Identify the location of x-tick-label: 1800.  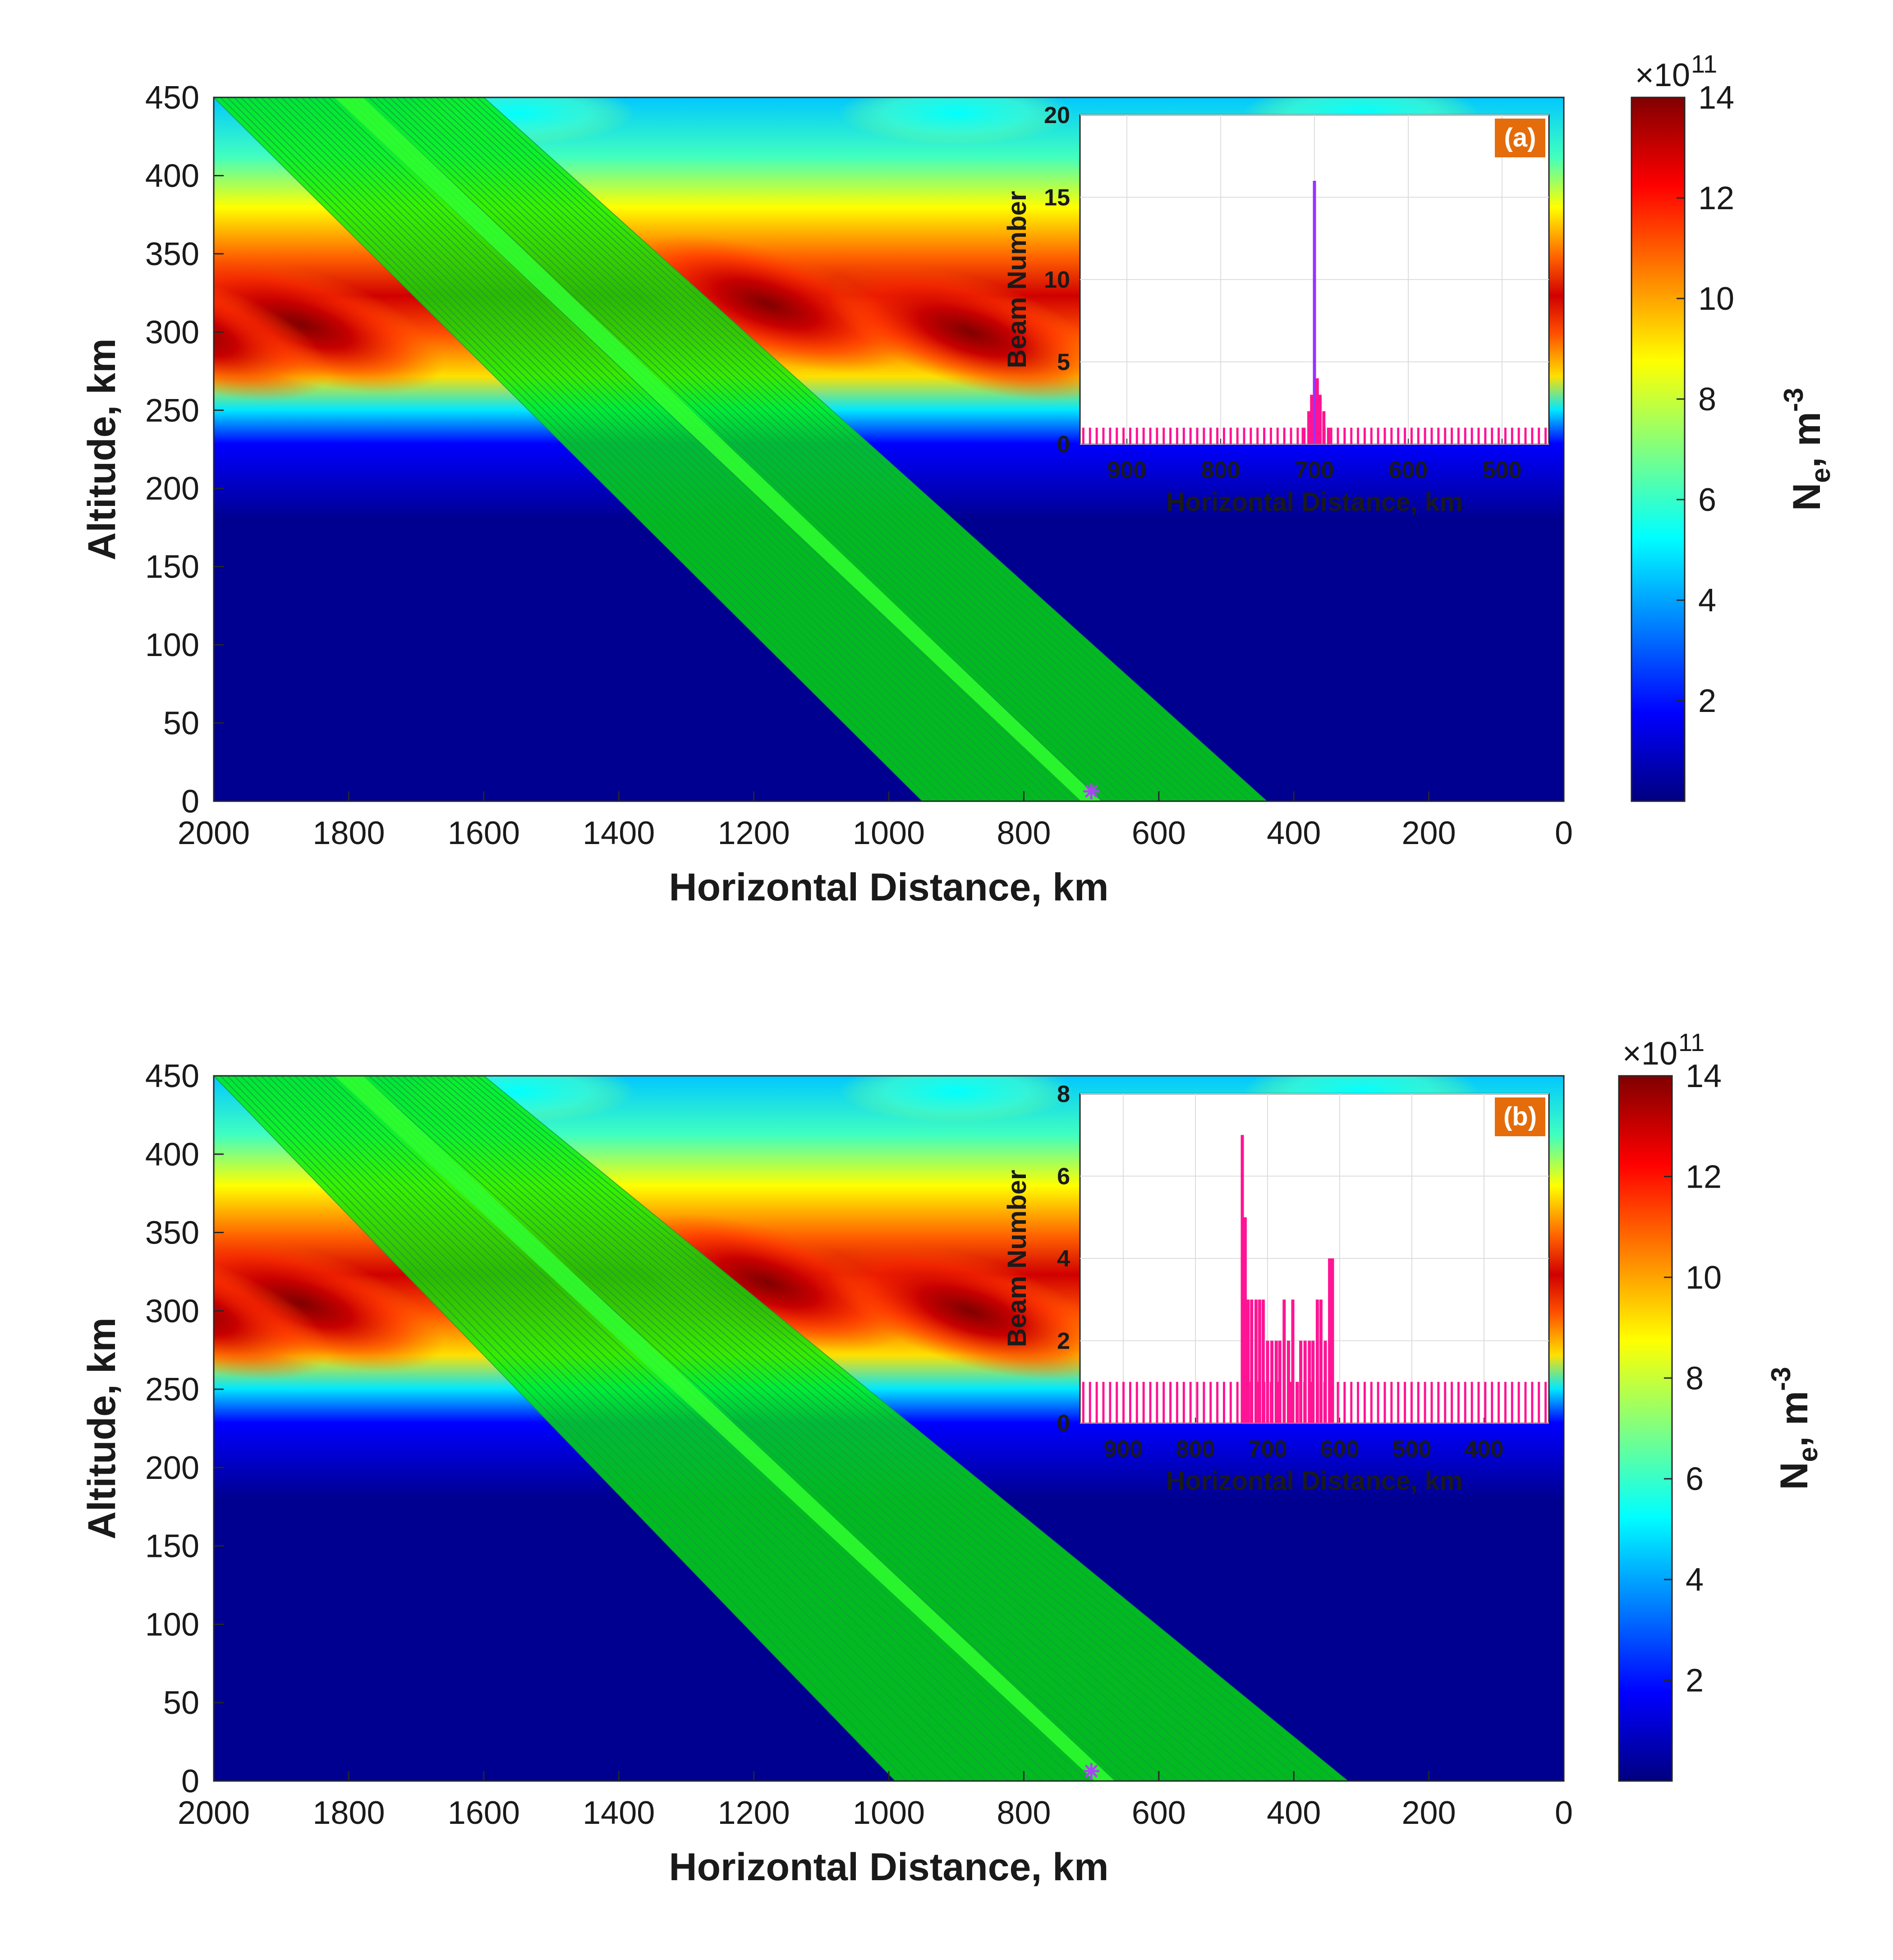
(348, 1813).